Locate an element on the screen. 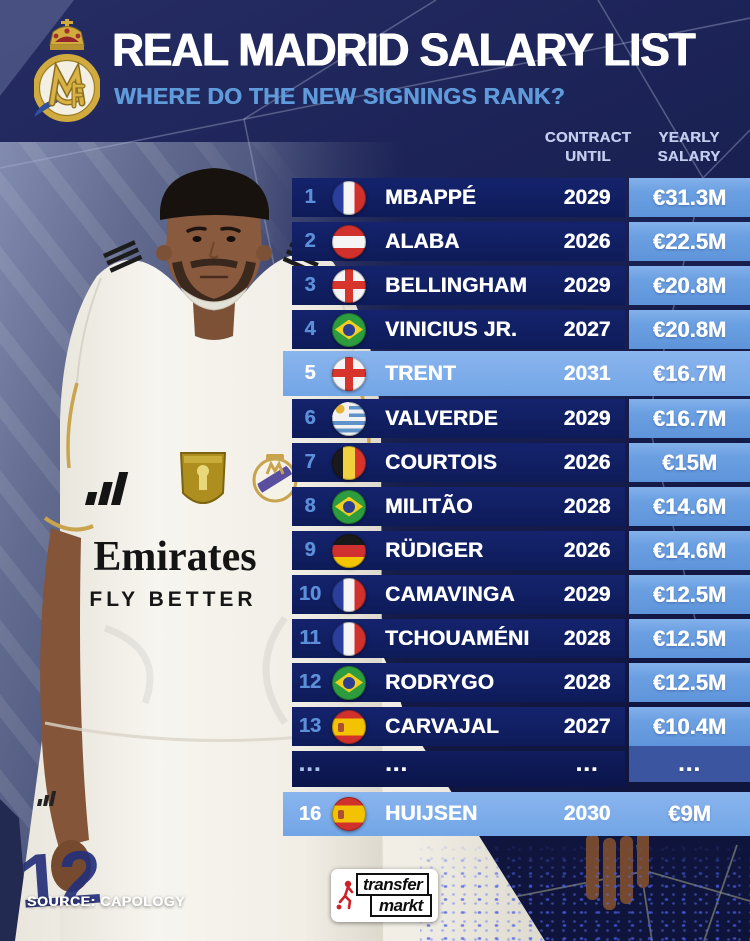  player-name: MBAPPÉ is located at coordinates (431, 197).